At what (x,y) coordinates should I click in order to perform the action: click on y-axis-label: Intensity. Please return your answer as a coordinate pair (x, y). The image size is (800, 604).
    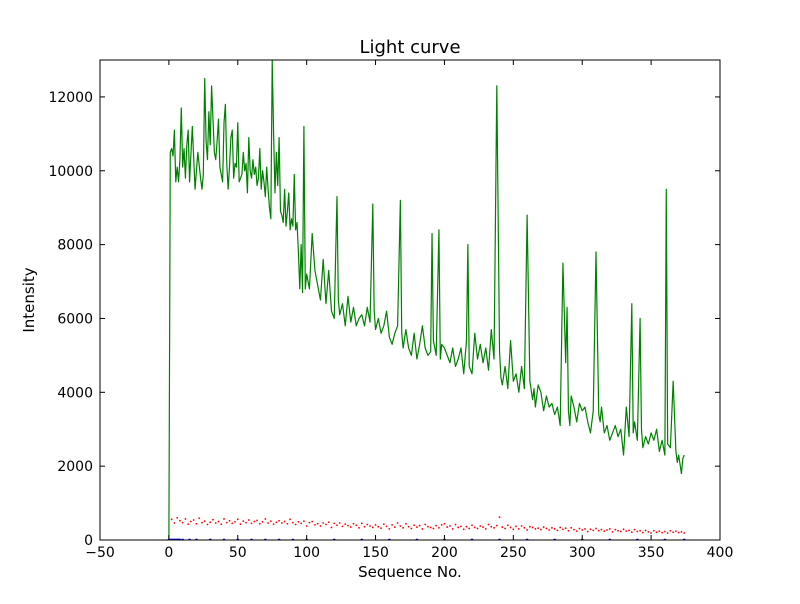
    Looking at the image, I should click on (29, 299).